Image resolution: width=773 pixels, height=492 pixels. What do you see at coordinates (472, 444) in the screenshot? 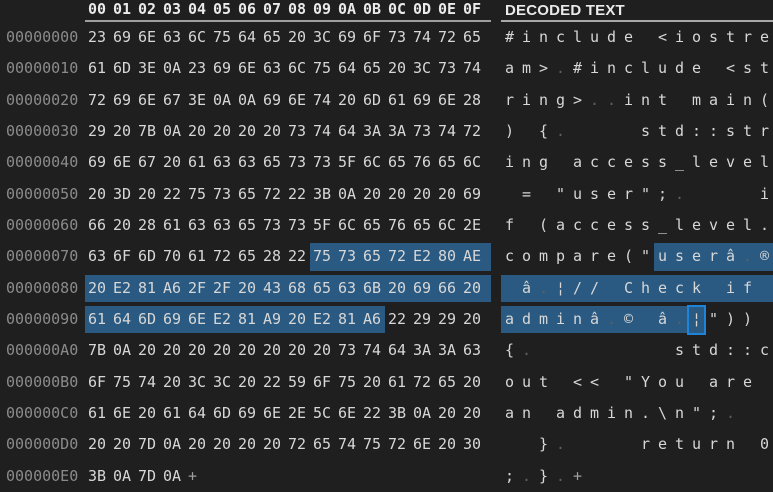
I see `hex-byte: 30` at bounding box center [472, 444].